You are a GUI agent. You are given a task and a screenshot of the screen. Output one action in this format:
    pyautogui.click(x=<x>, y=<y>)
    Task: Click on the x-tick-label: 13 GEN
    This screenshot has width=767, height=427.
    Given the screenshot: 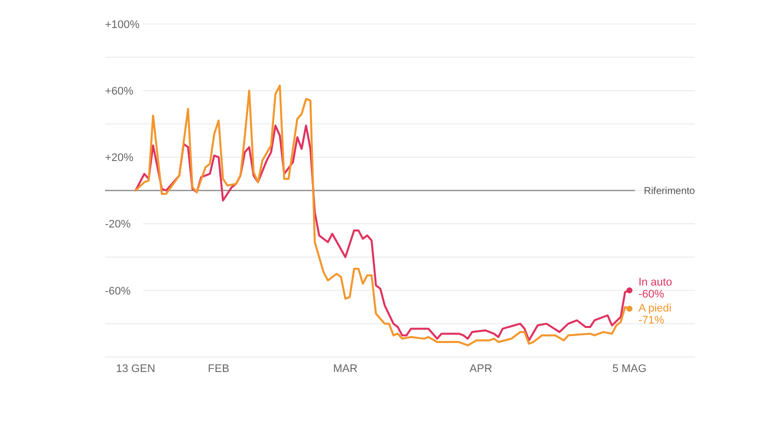 What is the action you would take?
    pyautogui.click(x=136, y=369)
    